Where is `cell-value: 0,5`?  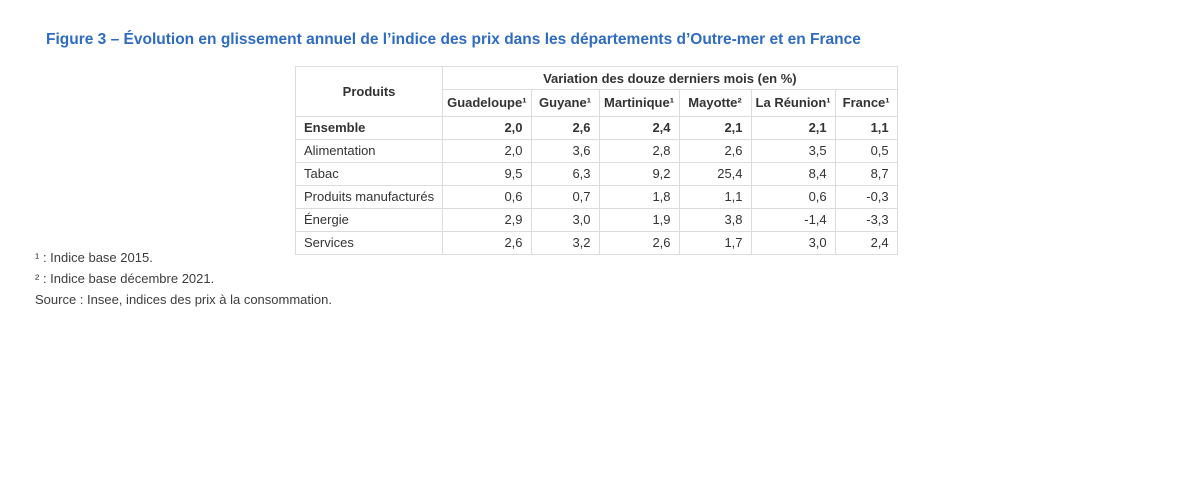 cell-value: 0,5 is located at coordinates (866, 151).